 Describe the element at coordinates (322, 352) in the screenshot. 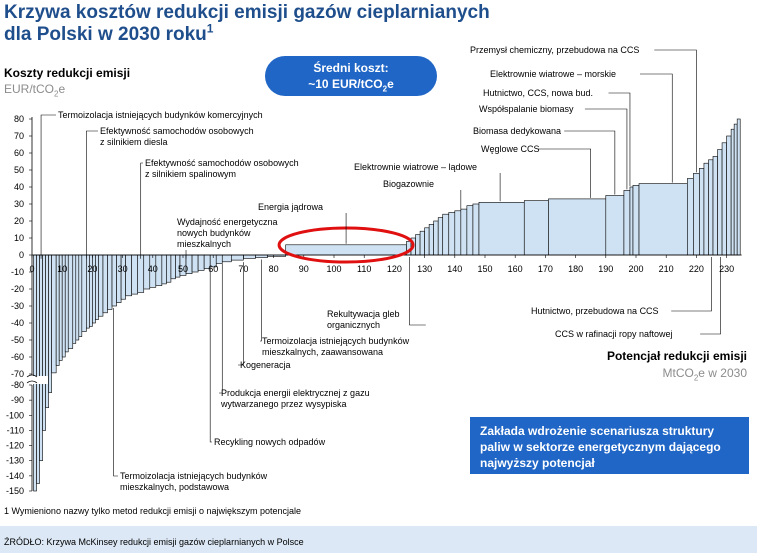

I see `annotation-14-line1: mieszkalnych, zaawansowana` at that location.